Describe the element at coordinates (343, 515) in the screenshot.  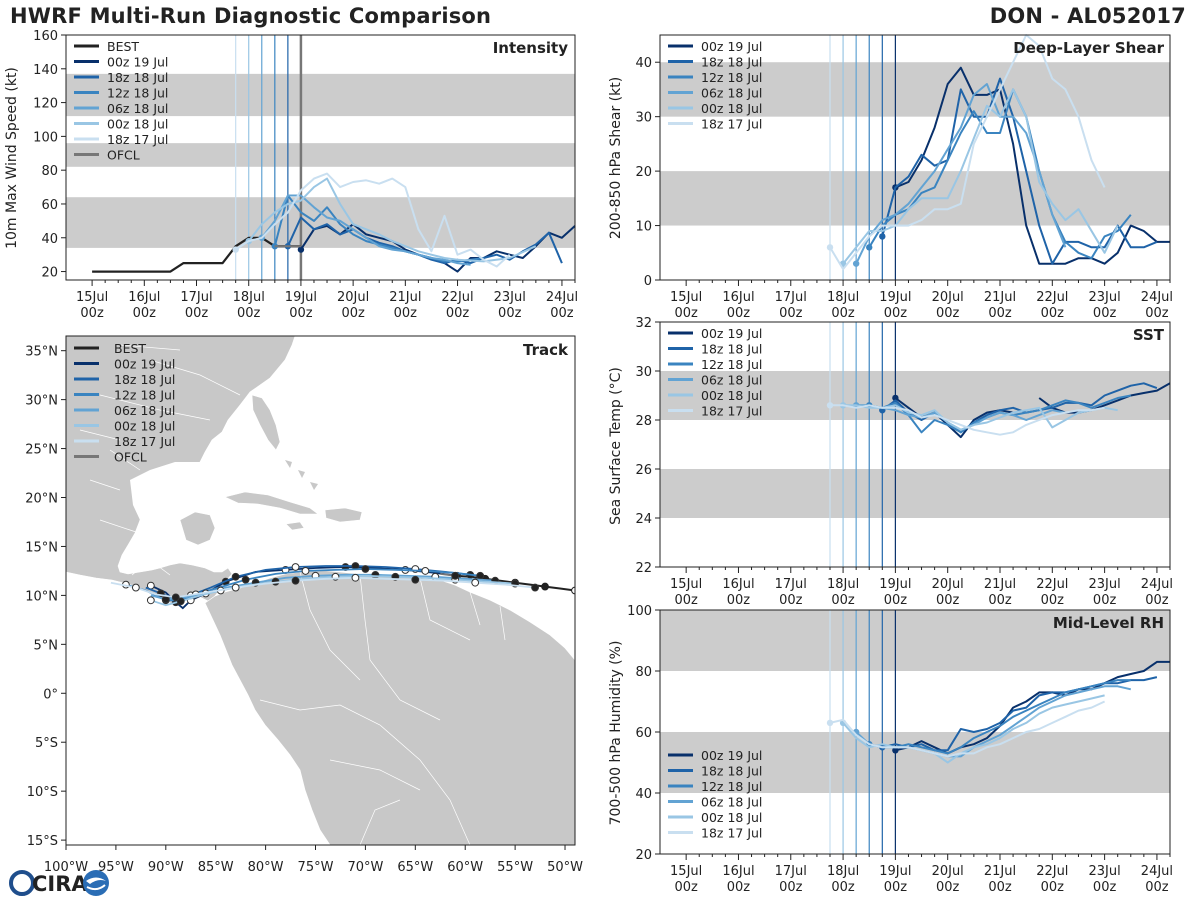
I see `hispaniola-island` at that location.